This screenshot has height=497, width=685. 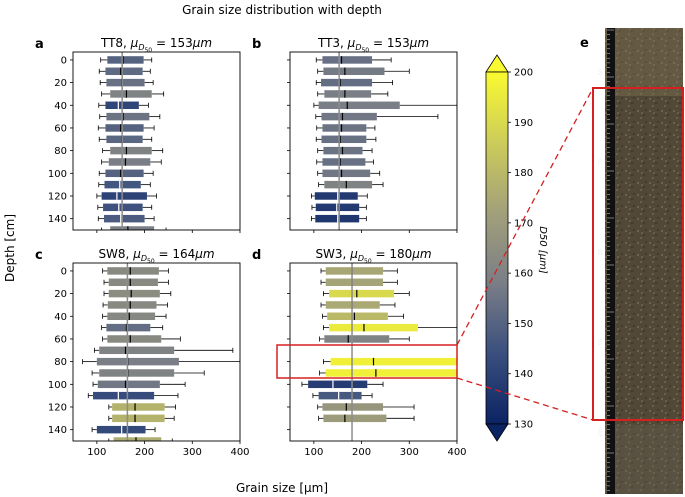 I want to click on ruler-label: 100, so click(x=601, y=432).